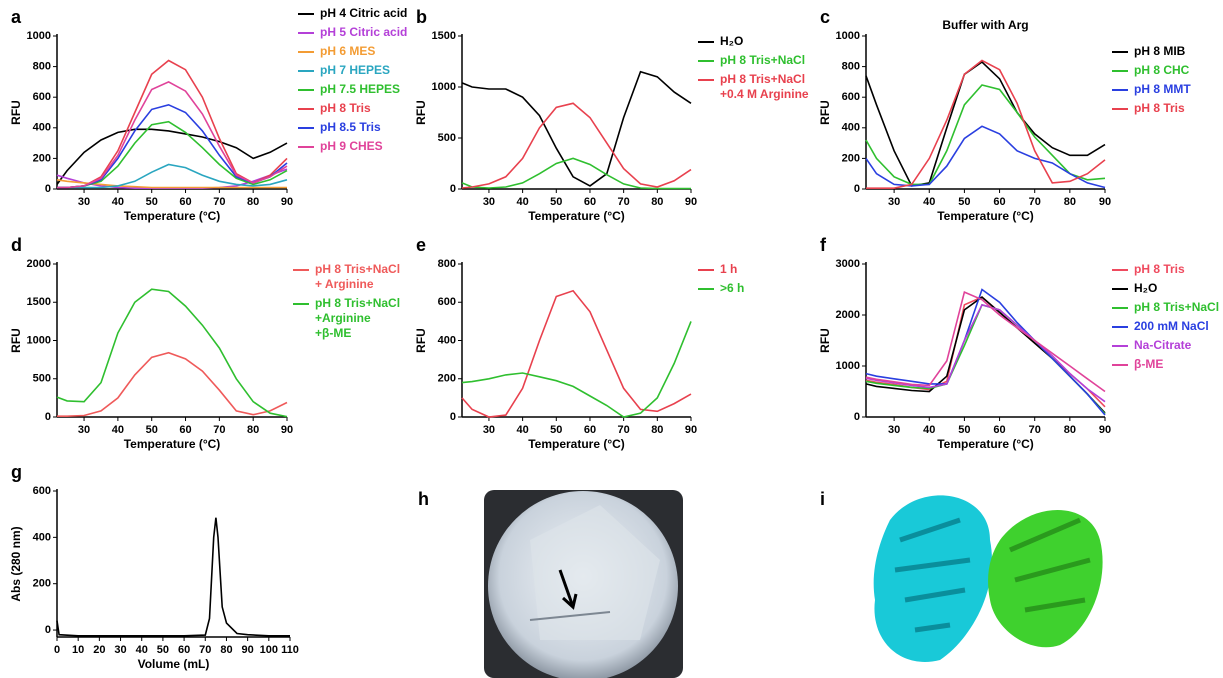  I want to click on x-tick-label: 0, so click(57, 650).